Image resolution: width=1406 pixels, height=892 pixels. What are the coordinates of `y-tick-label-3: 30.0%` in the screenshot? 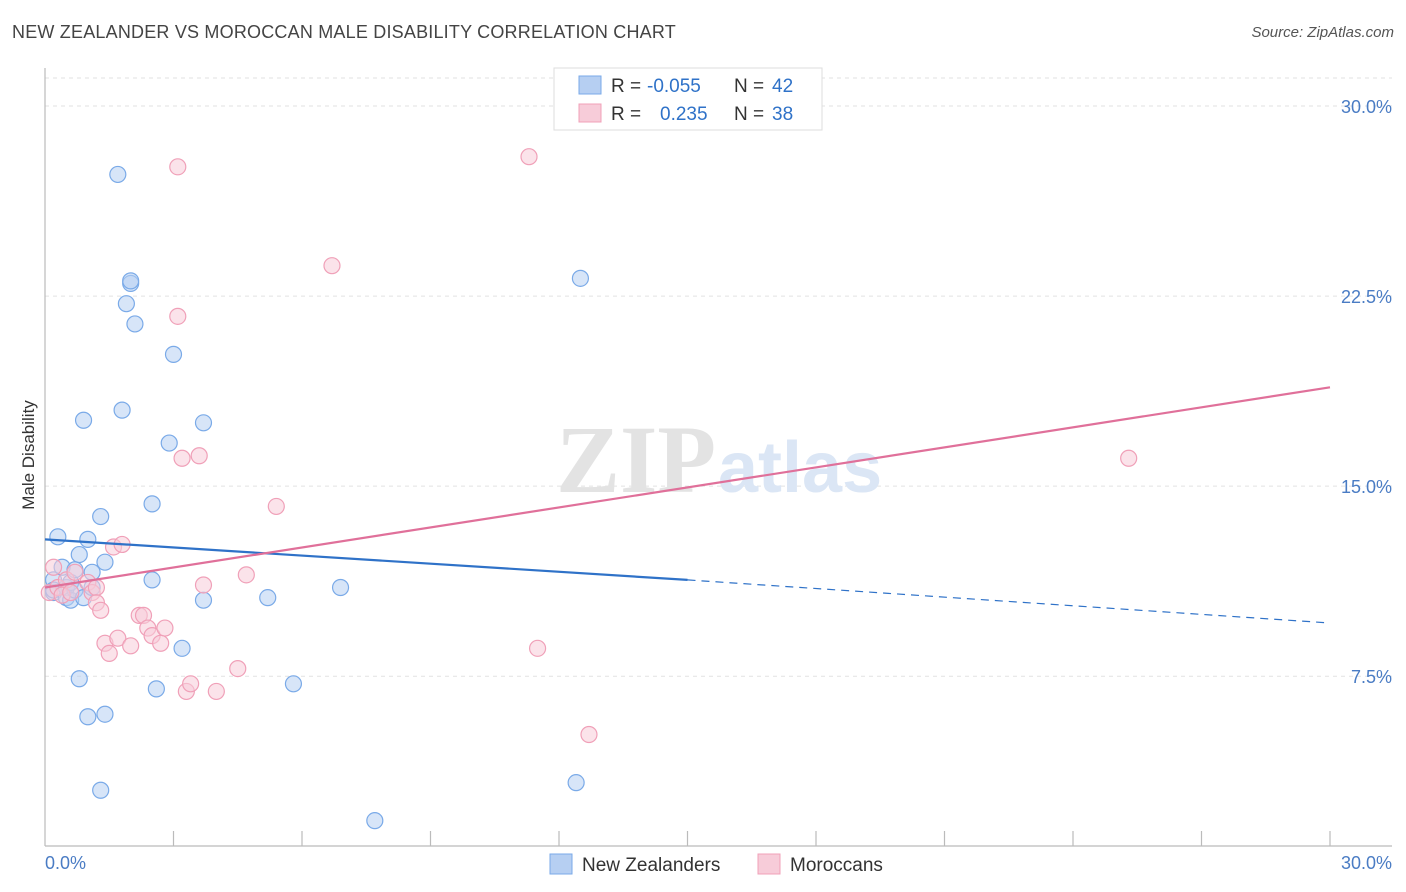 It's located at (1366, 107).